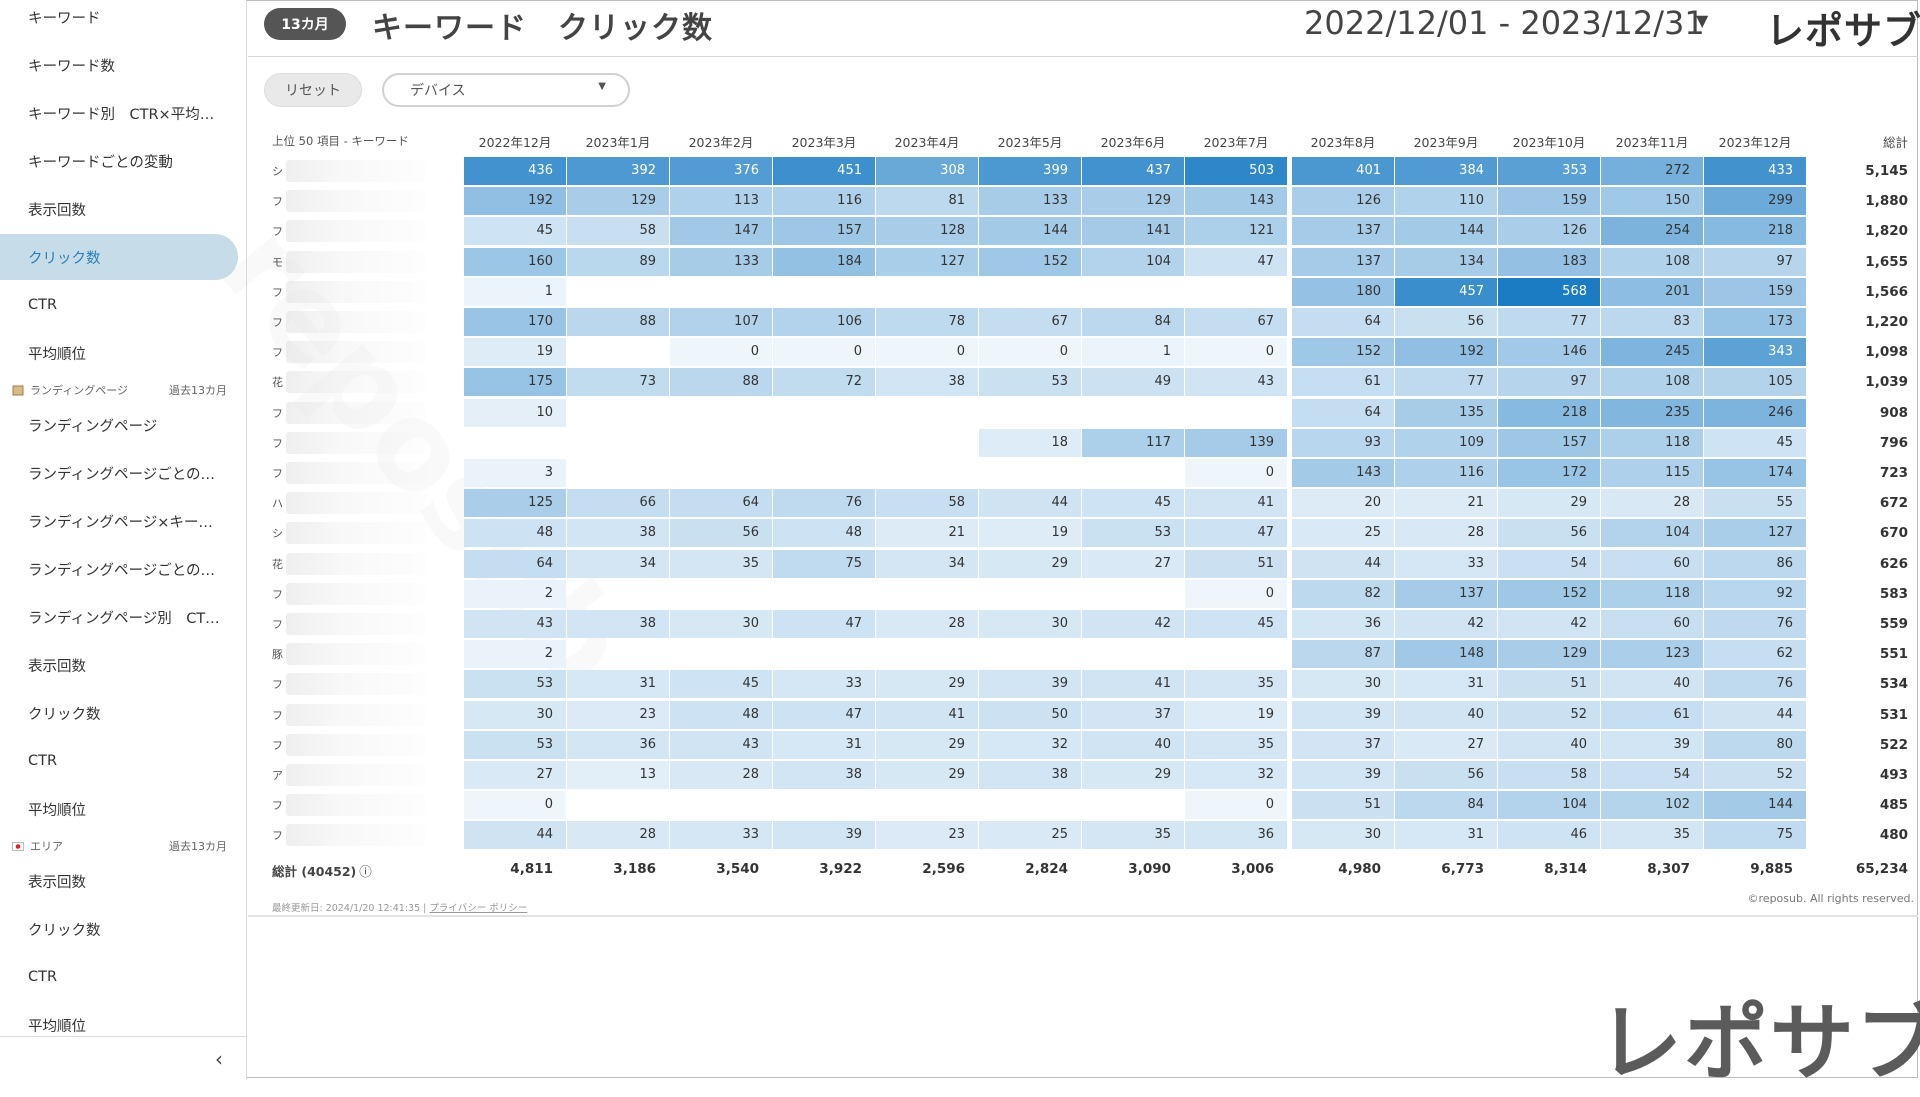 The image size is (1920, 1097). What do you see at coordinates (1652, 142) in the screenshot?
I see `month-column-header: 2023年11月` at bounding box center [1652, 142].